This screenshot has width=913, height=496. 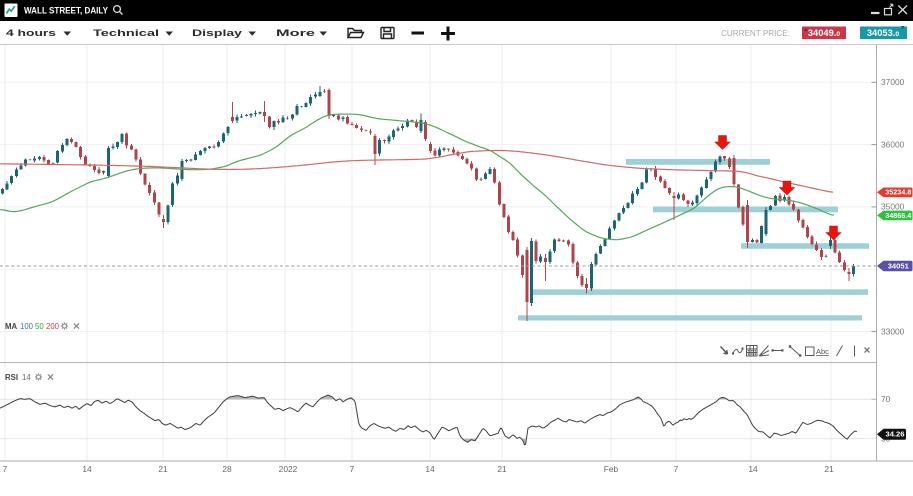 What do you see at coordinates (893, 82) in the screenshot?
I see `svg-text: 37000` at bounding box center [893, 82].